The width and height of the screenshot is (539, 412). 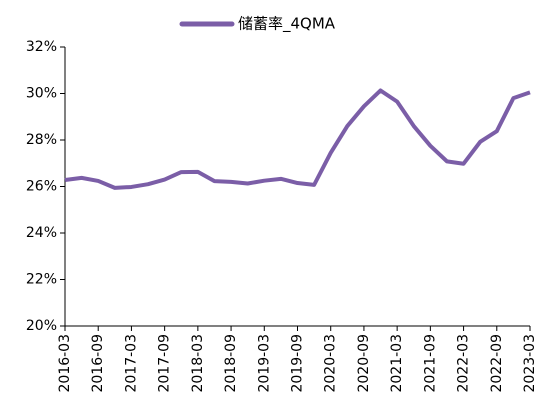 What do you see at coordinates (41, 94) in the screenshot?
I see `y-tick-label: 30%` at bounding box center [41, 94].